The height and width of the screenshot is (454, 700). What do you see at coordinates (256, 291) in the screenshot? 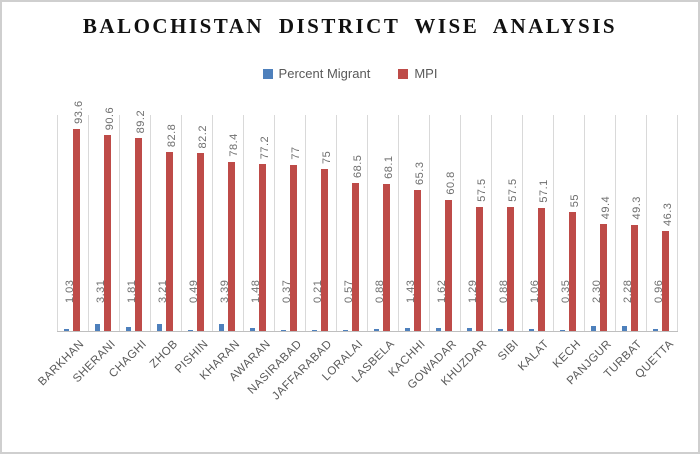
I see `value-label-percent-migrant: 1.48` at bounding box center [256, 291].